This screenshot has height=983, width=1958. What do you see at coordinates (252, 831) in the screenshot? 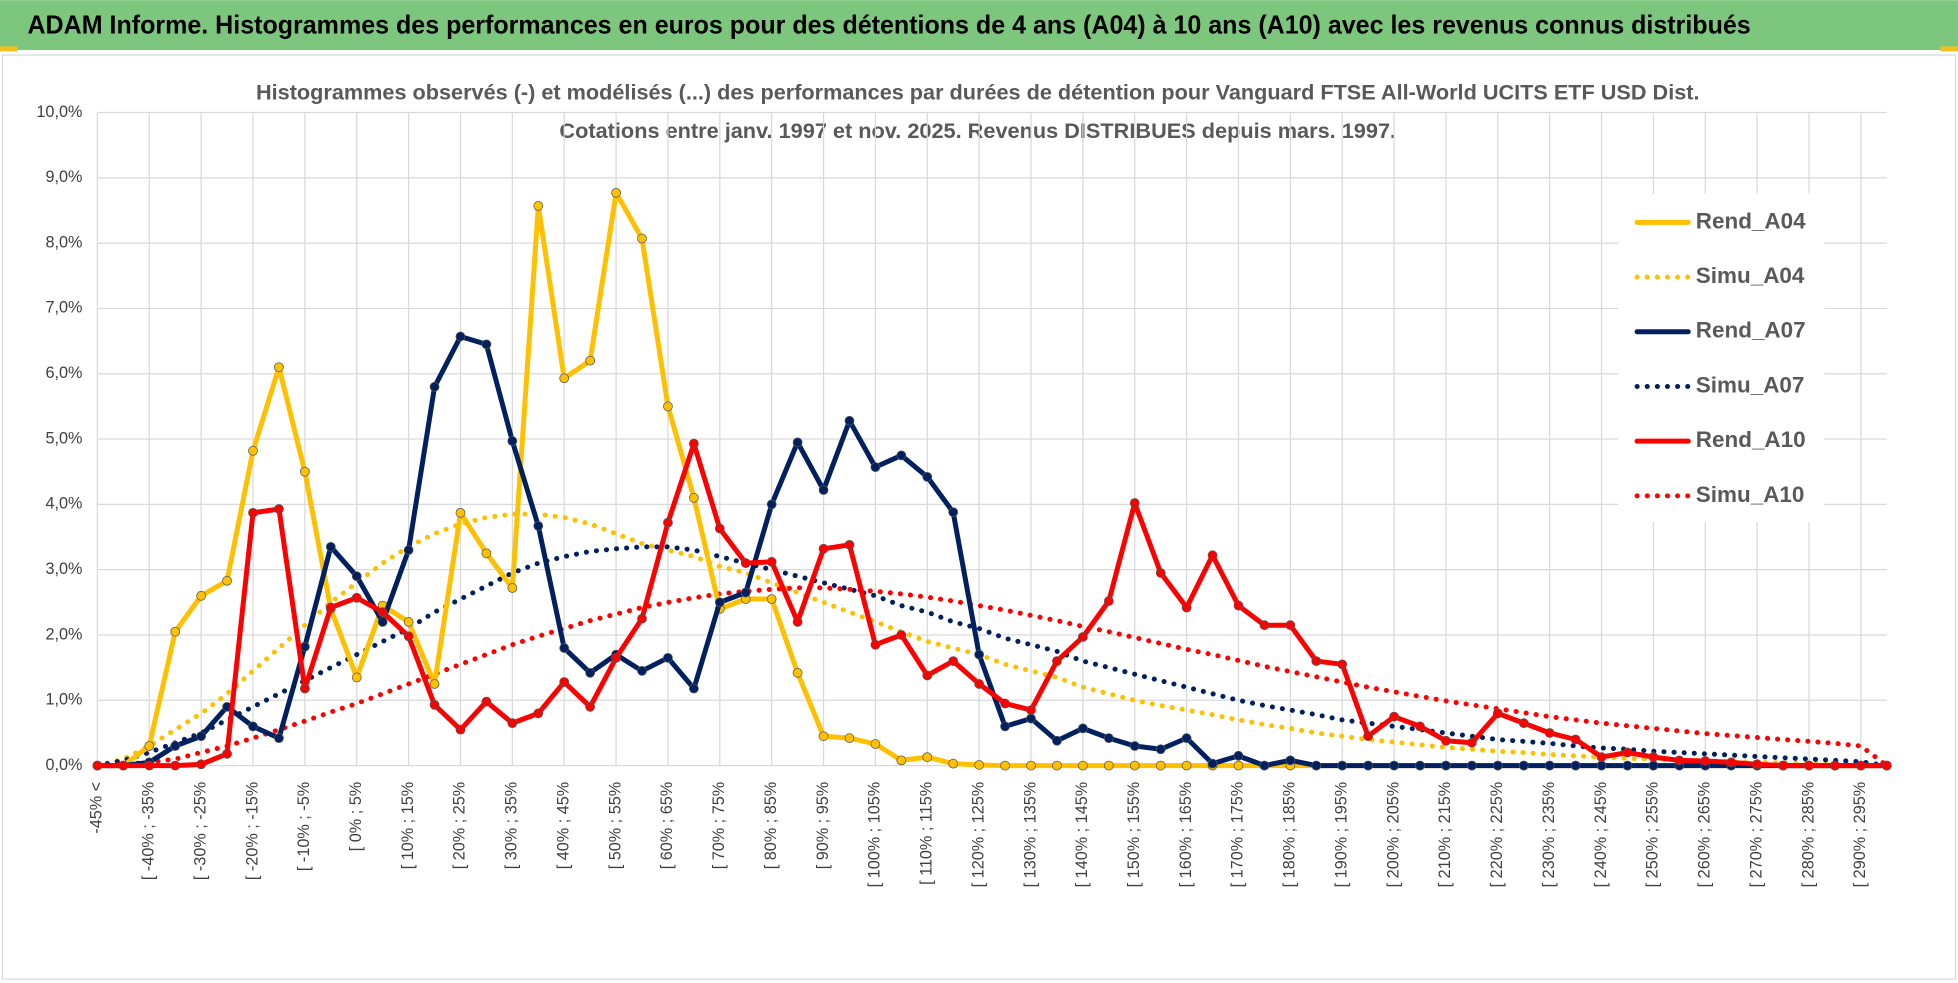
I see `x-tick-label: [ -20% ; -15%` at bounding box center [252, 831].